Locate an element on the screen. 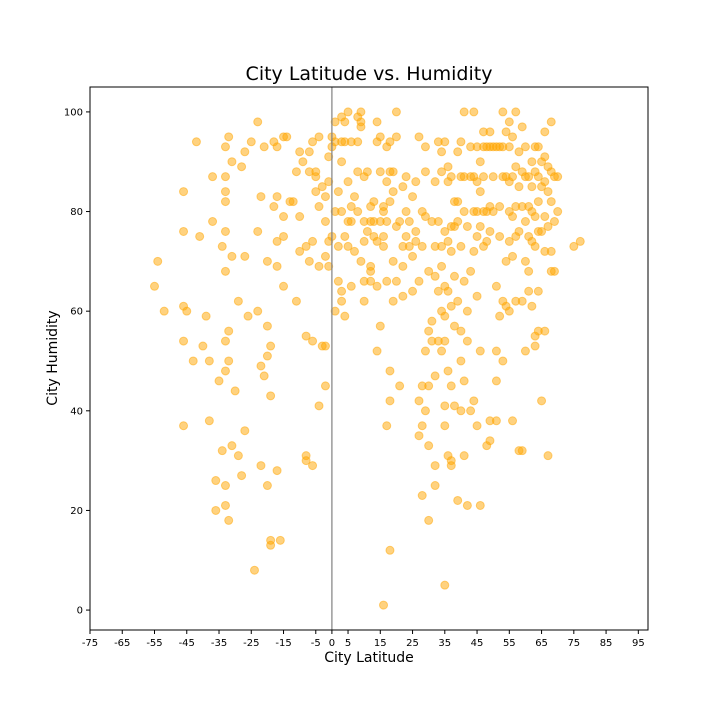  x-tick-label: -75 is located at coordinates (90, 643).